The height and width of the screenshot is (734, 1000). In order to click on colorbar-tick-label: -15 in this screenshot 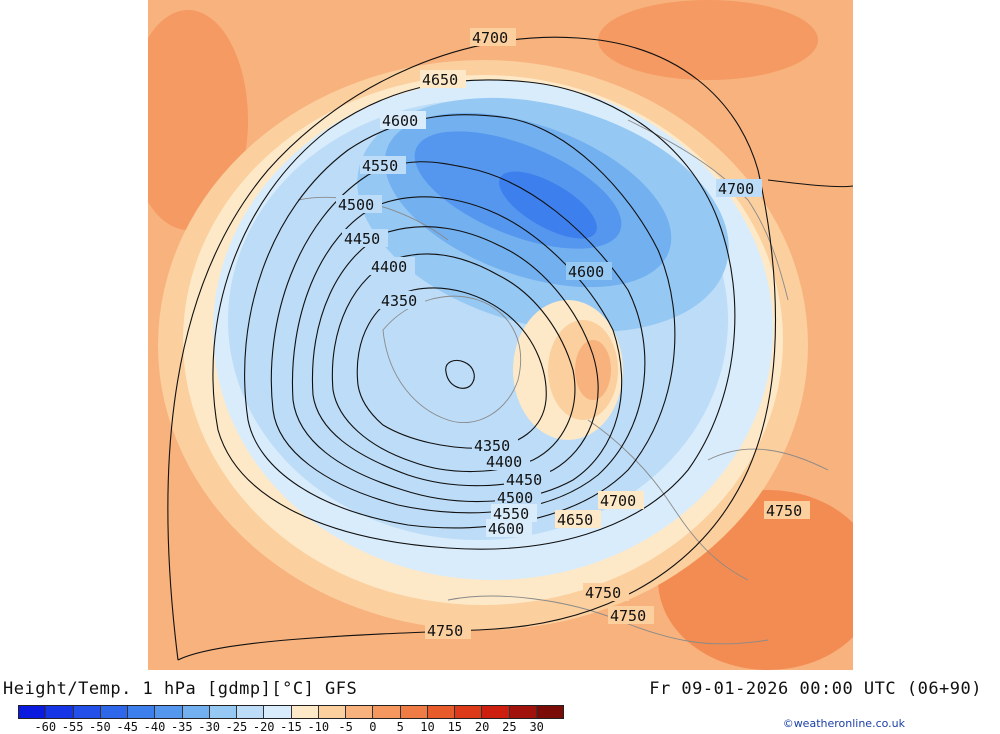, I will do `click(291, 727)`.